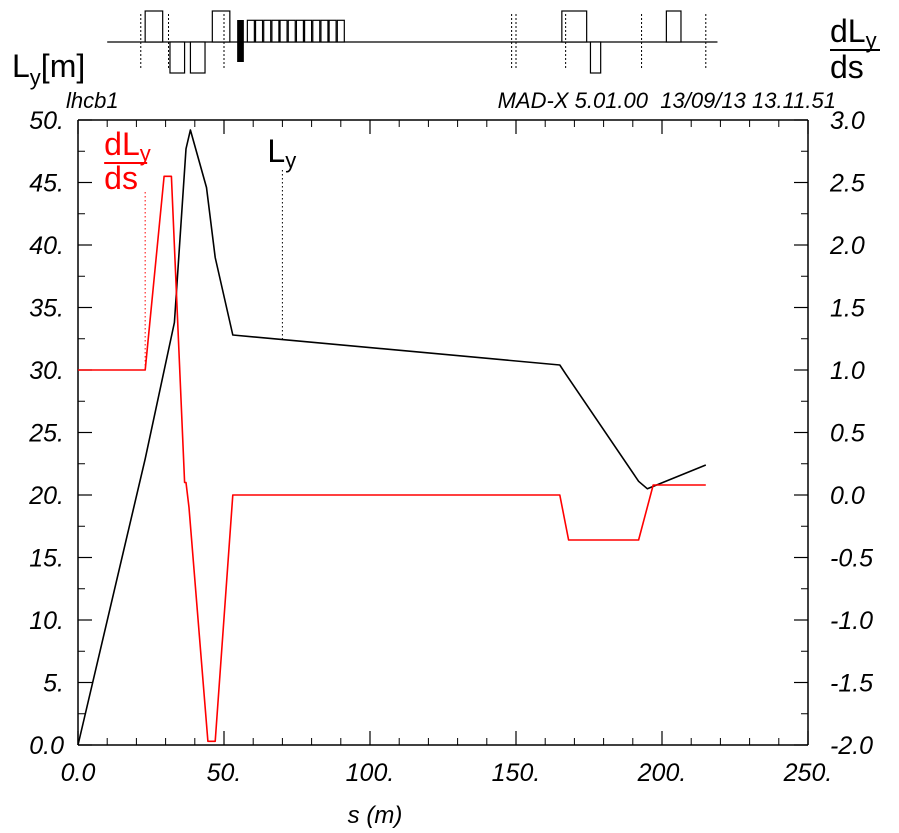 This screenshot has height=833, width=899. I want to click on left-axis-ticks: 0.0 5. 10. 15. 20. 25. 30. 35. 40. 45. 50., so click(60, 433).